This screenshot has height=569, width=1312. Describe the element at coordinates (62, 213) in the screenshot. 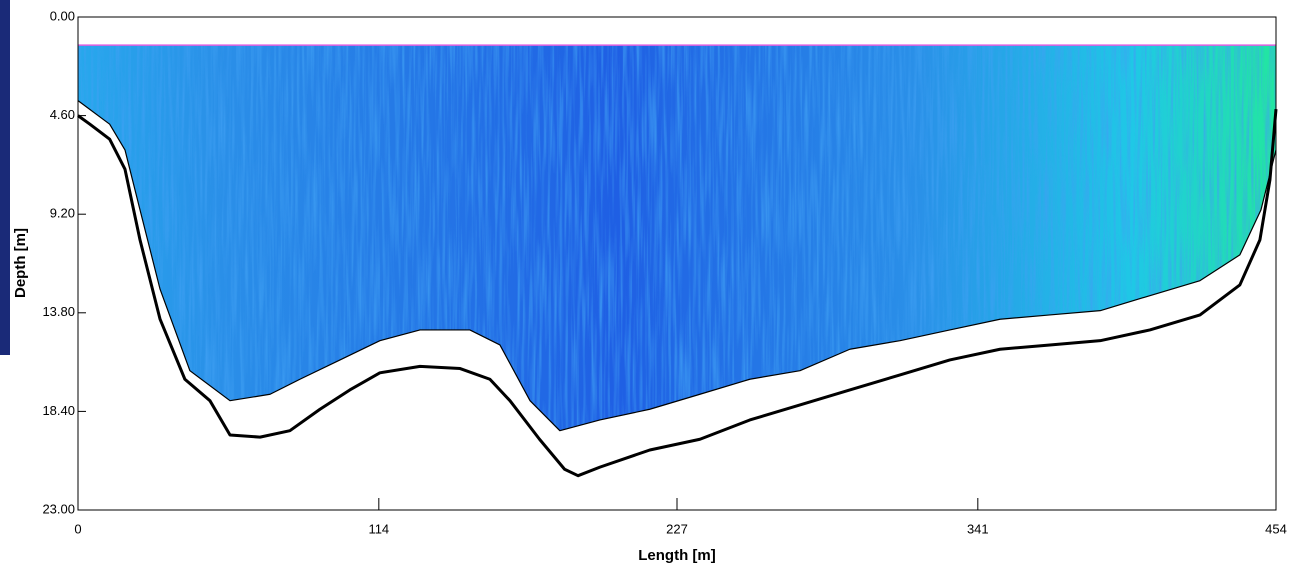

I see `y-tick-label: 9.20` at that location.